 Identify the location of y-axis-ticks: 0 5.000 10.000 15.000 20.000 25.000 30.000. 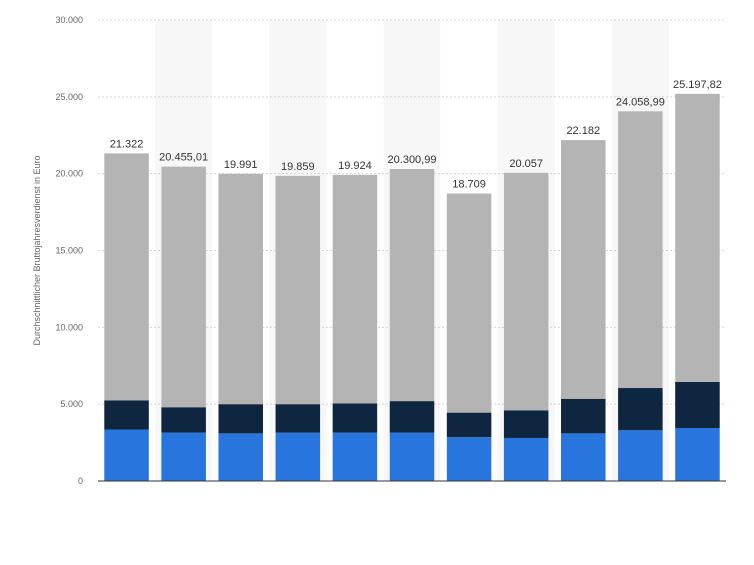
(69, 250).